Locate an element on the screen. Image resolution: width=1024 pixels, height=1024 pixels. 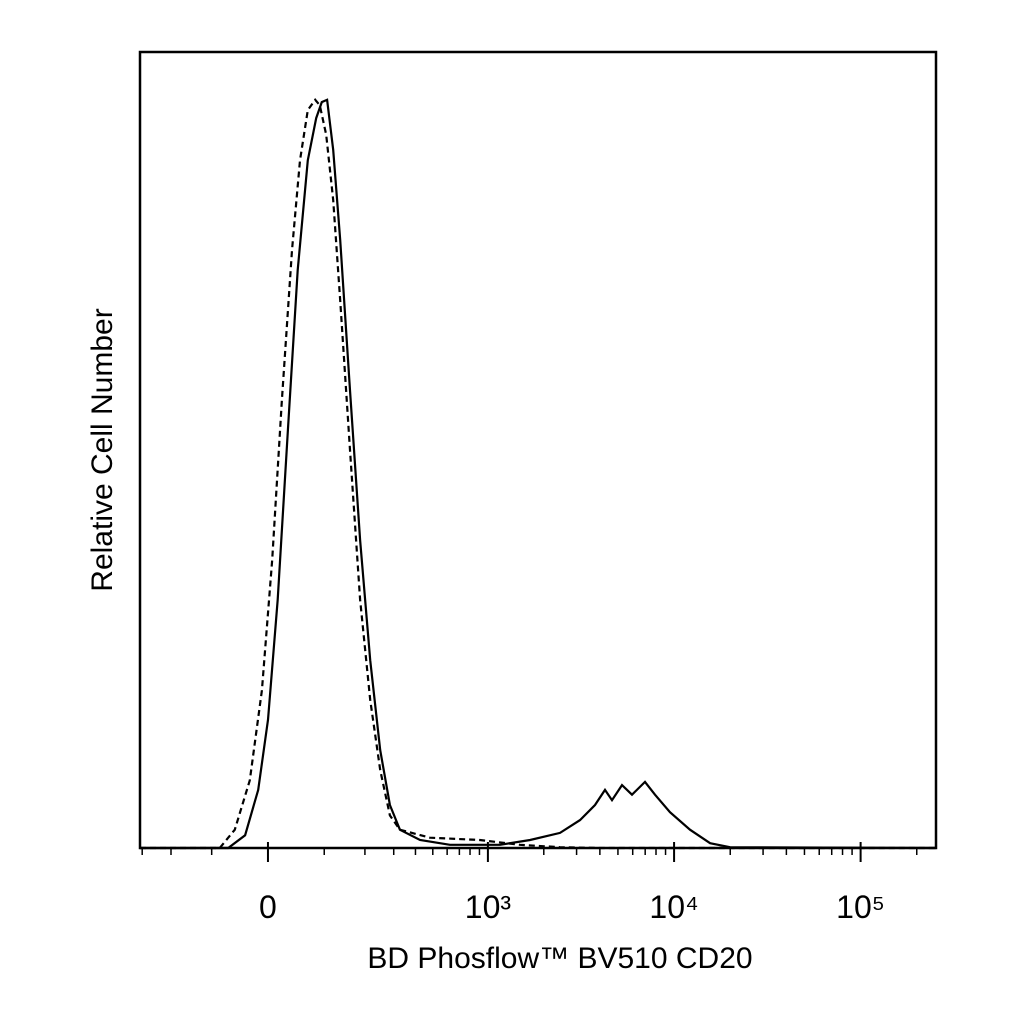
x-tick-label: 10⁴ is located at coordinates (673, 907).